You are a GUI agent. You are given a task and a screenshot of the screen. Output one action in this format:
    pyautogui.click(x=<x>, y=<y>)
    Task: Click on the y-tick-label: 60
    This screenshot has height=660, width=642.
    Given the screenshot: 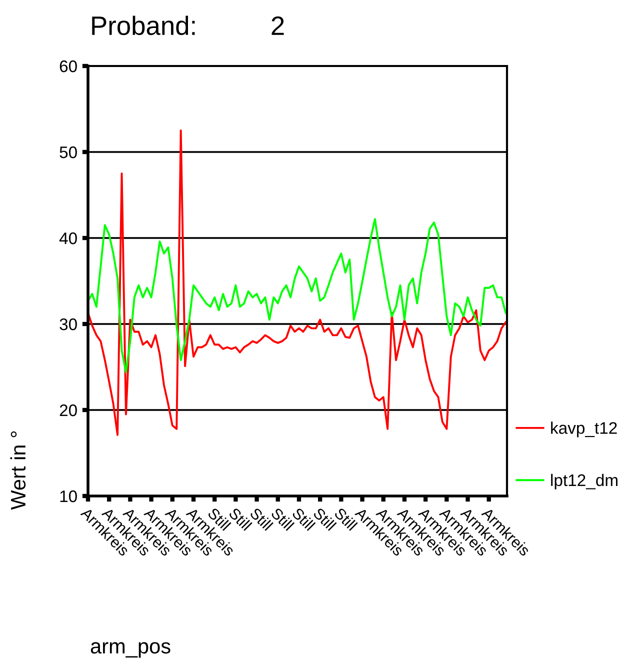 What is the action you would take?
    pyautogui.click(x=68, y=66)
    